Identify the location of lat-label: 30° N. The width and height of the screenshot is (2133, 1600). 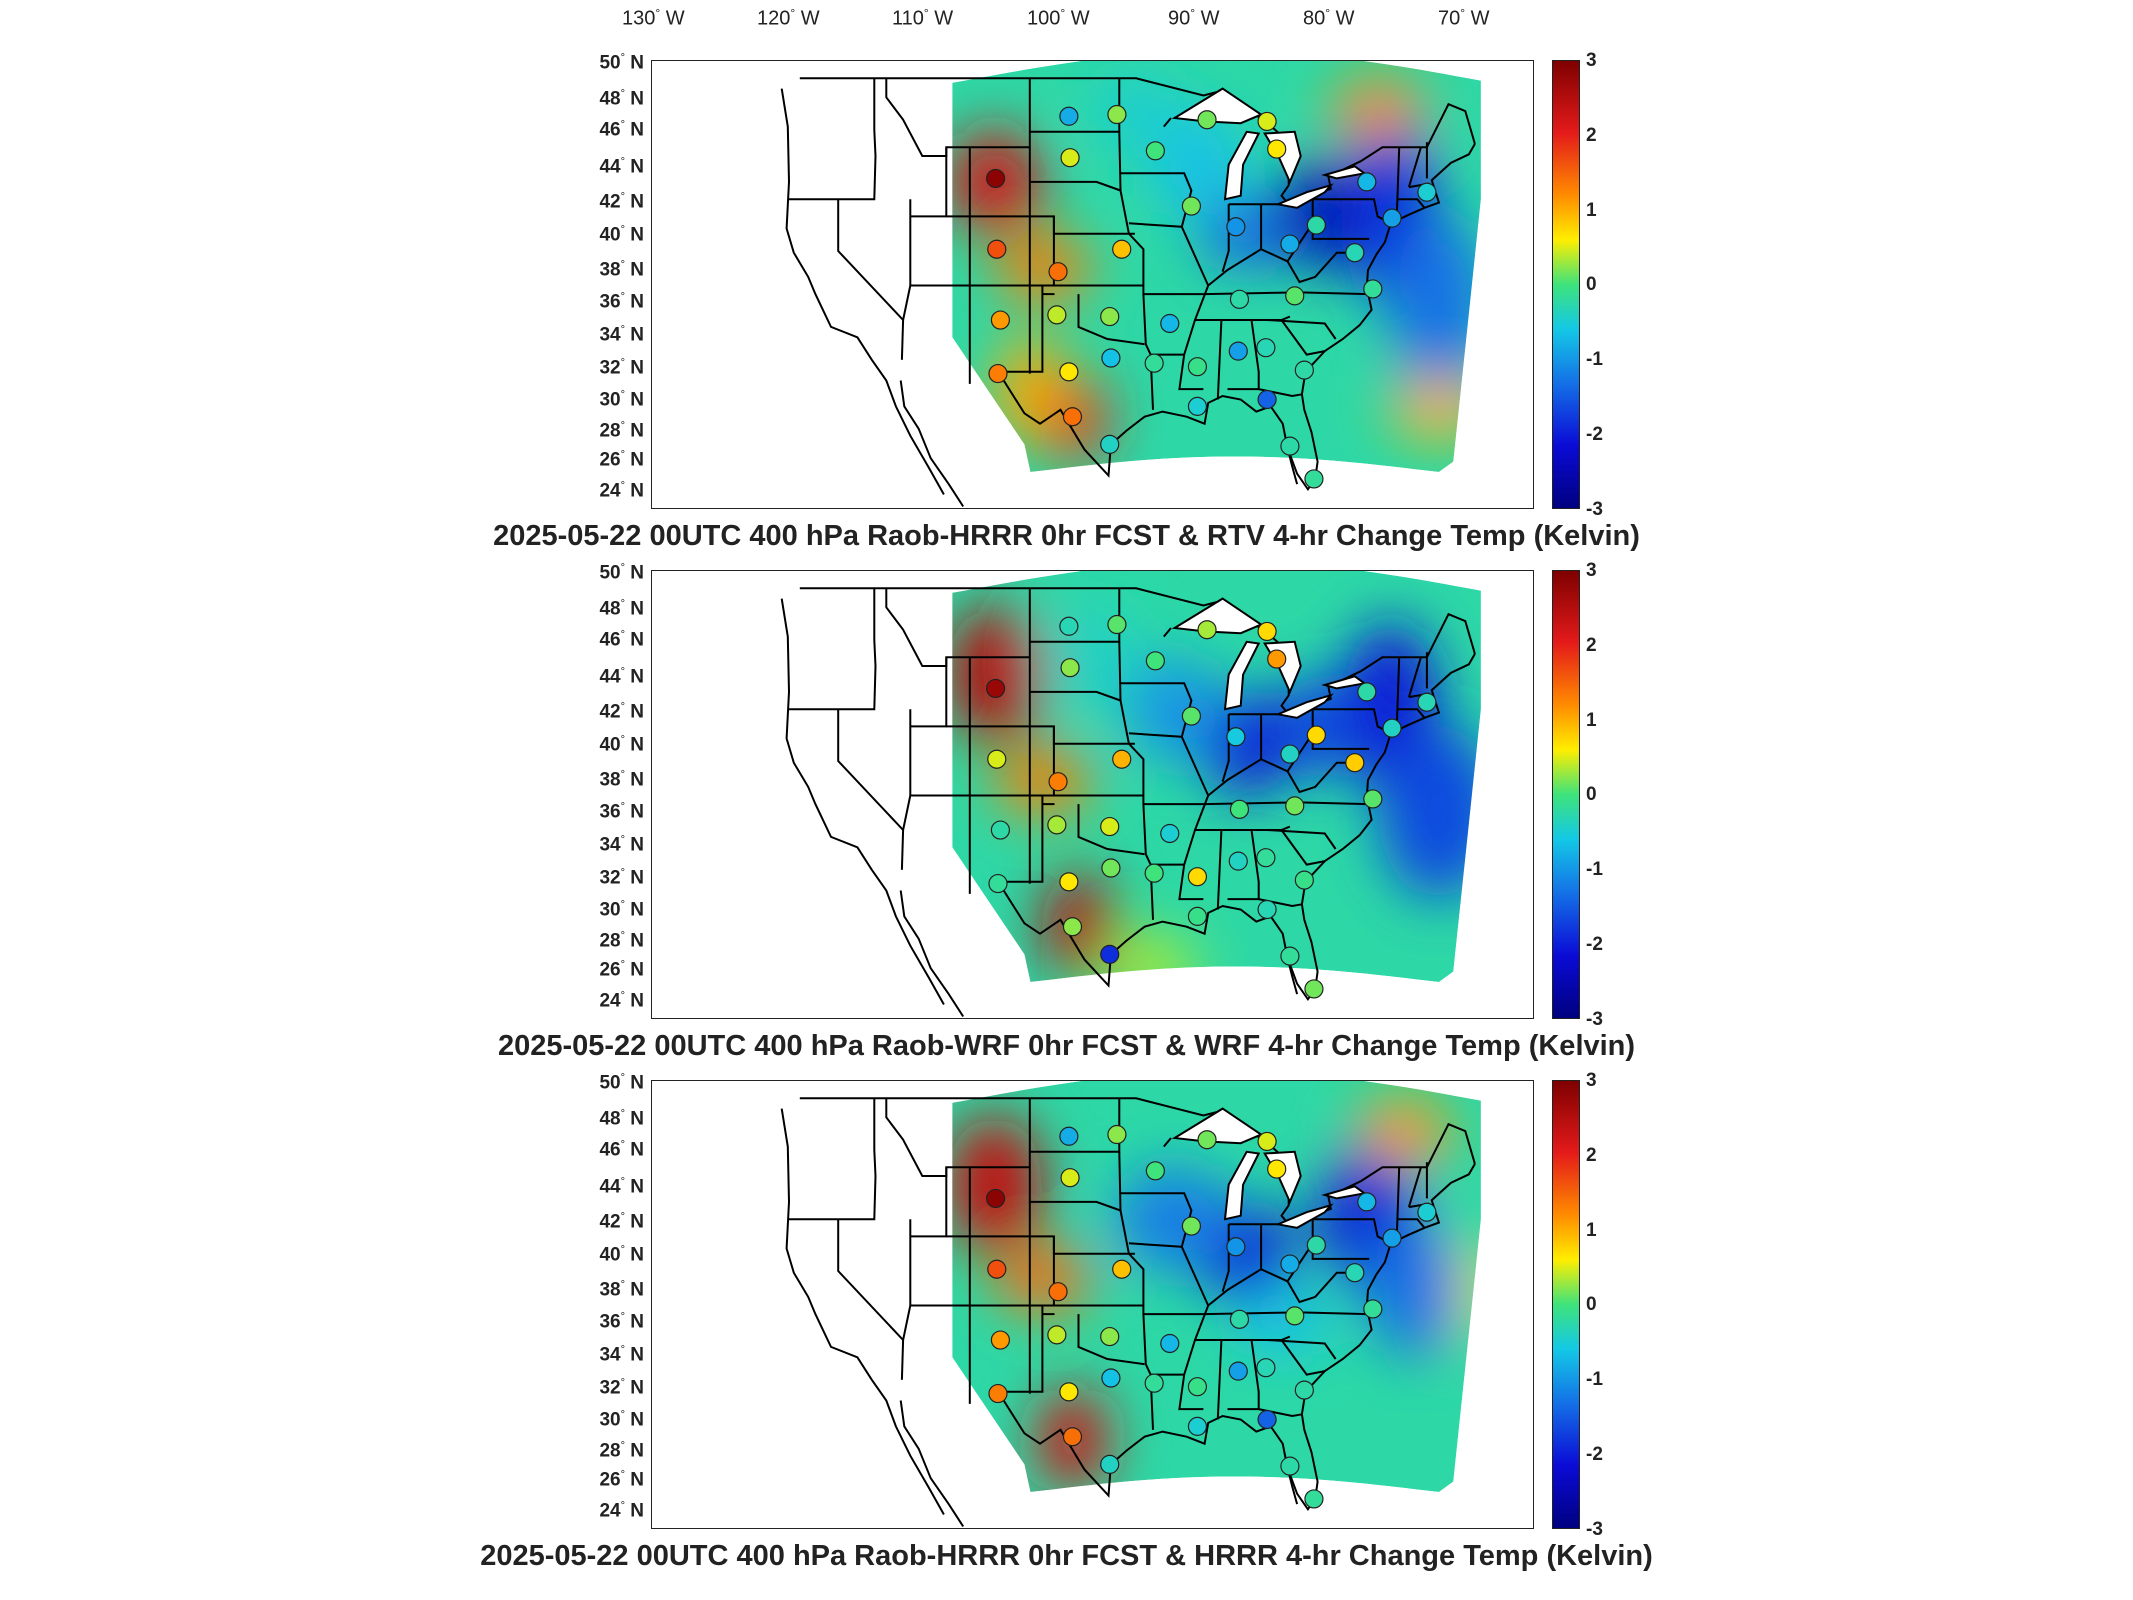
(621, 910).